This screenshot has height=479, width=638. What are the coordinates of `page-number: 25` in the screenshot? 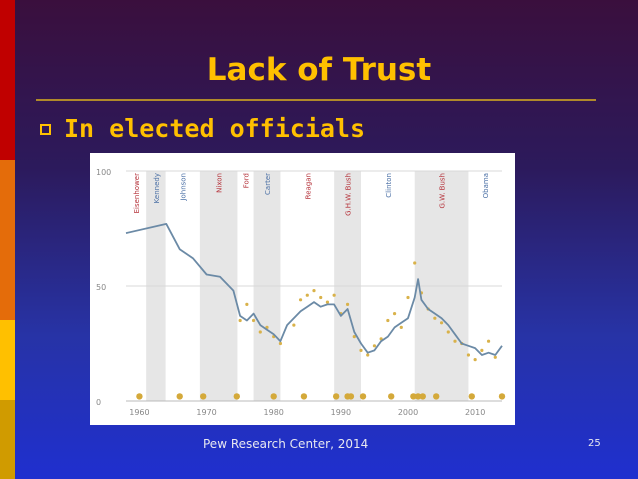 It's located at (594, 443).